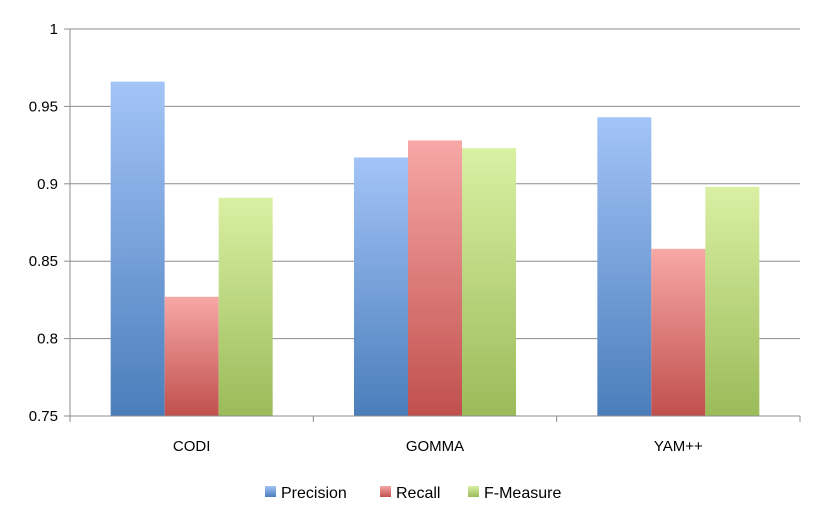 The height and width of the screenshot is (529, 830). I want to click on bar-f-measure-gomma, so click(489, 282).